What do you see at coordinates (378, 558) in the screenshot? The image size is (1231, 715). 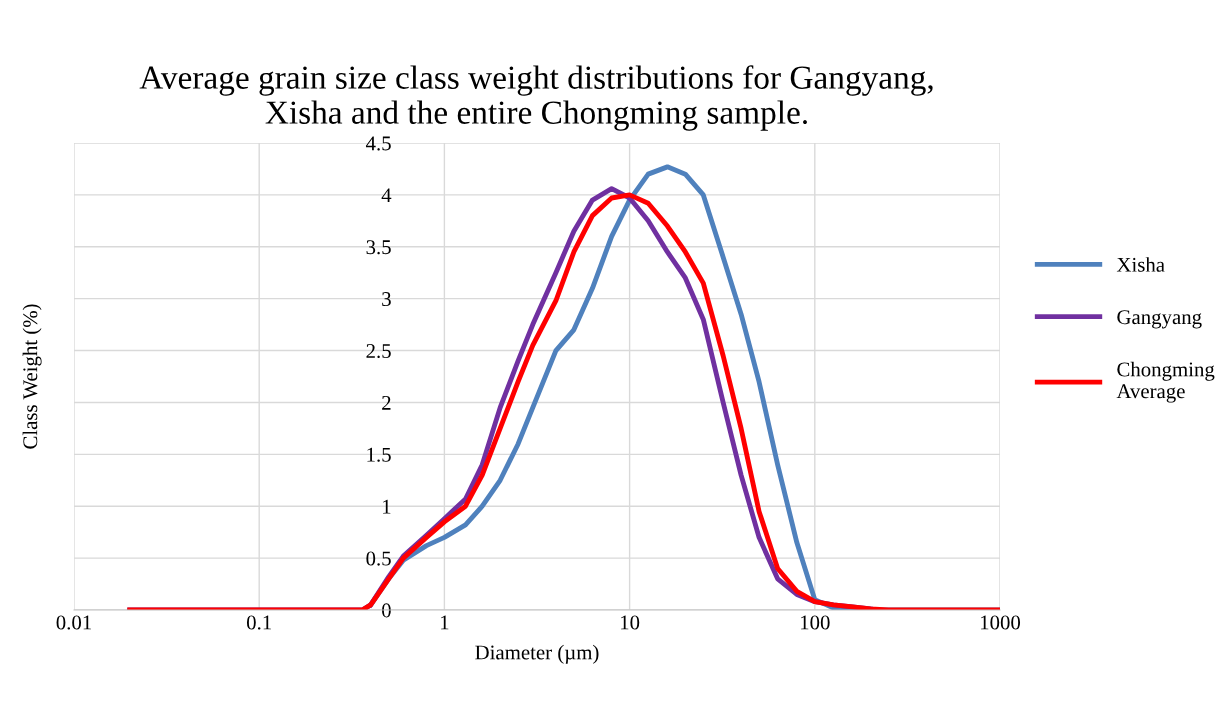 I see `y-tick-label: 0.5` at bounding box center [378, 558].